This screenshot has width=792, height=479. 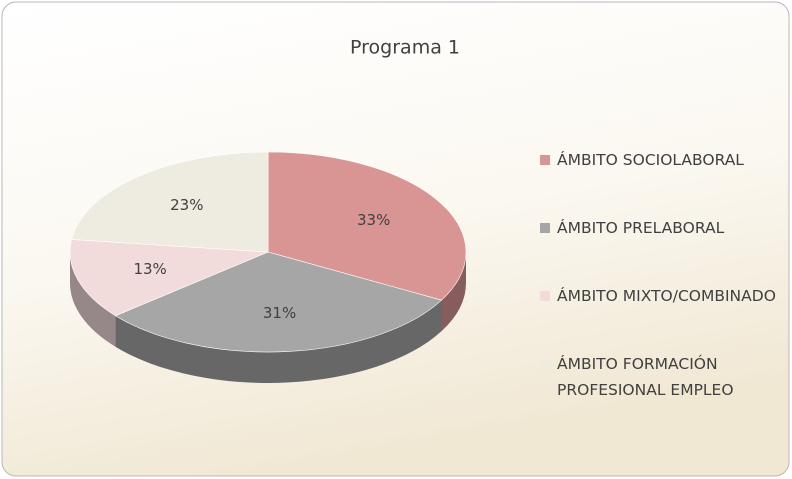 What do you see at coordinates (645, 376) in the screenshot?
I see `legend-label: ÁMBITO FORMACIÓN PROFESIONAL EMPLEO` at bounding box center [645, 376].